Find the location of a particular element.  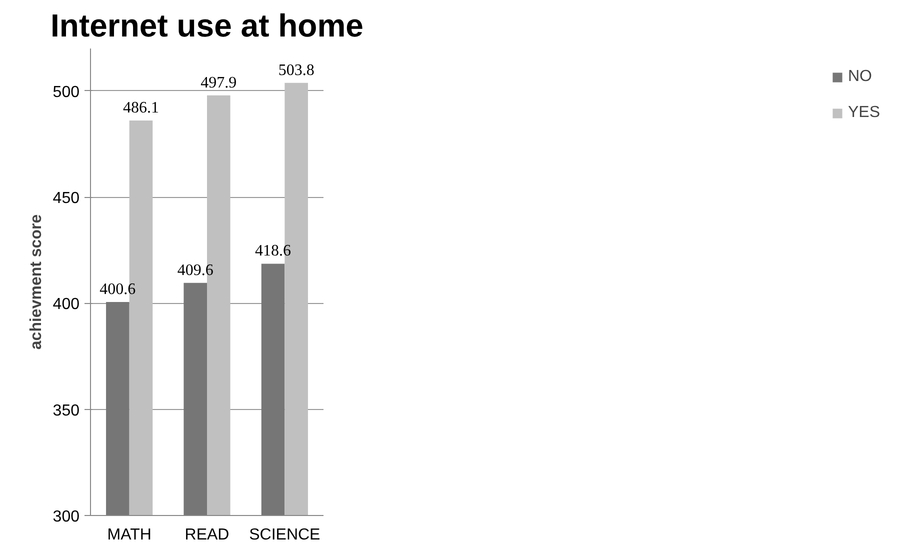

data-label: 503.8 is located at coordinates (296, 70).